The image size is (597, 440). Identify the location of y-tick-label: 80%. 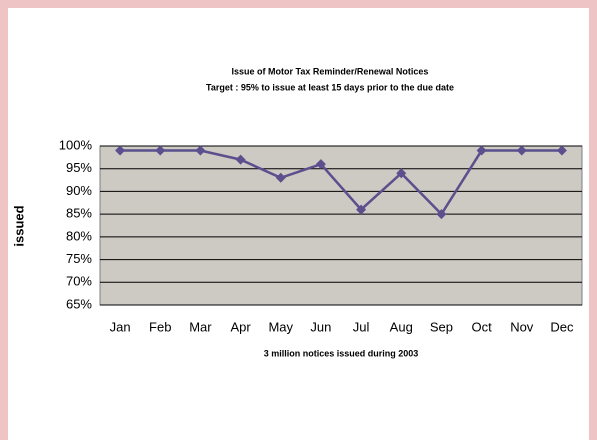
(79, 235).